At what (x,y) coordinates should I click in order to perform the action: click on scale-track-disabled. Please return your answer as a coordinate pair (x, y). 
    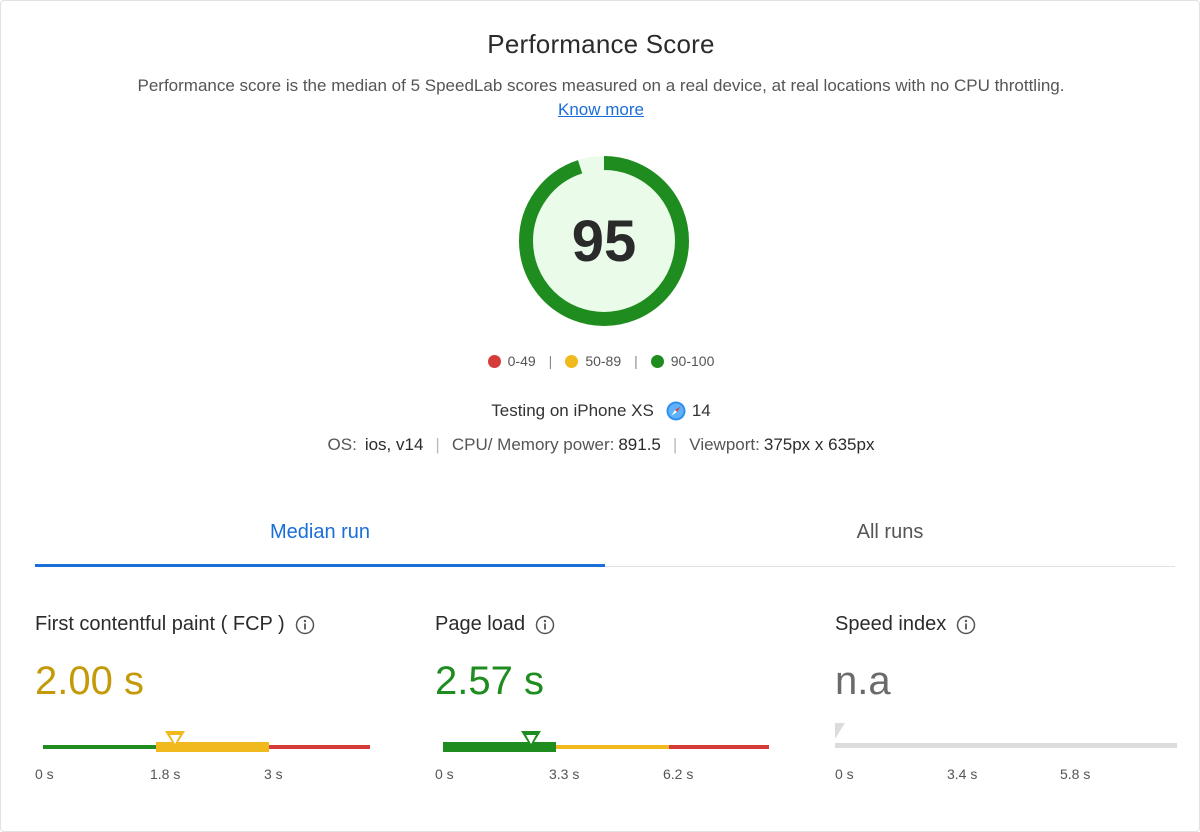
    Looking at the image, I should click on (1006, 745).